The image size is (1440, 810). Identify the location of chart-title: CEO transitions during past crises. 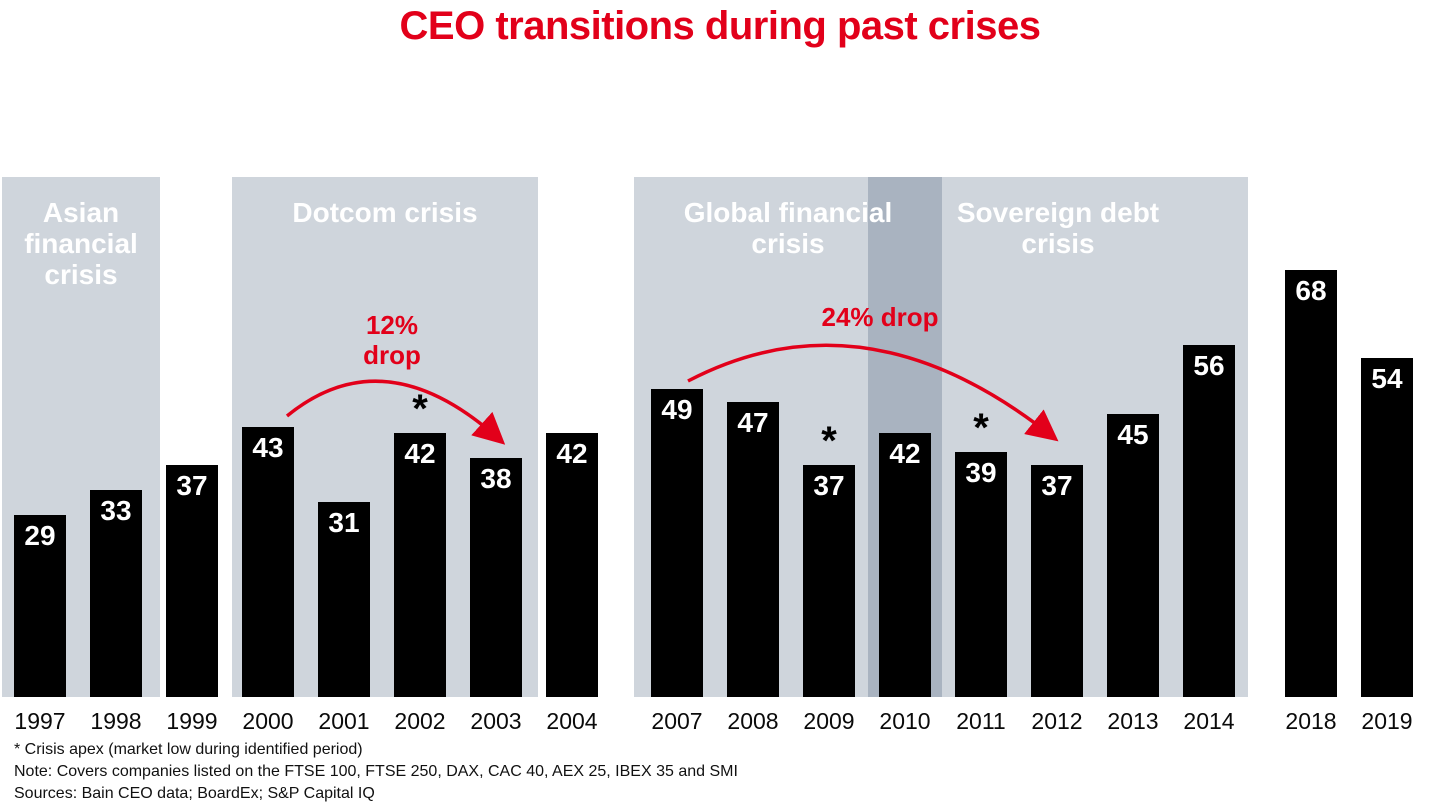
(720, 26).